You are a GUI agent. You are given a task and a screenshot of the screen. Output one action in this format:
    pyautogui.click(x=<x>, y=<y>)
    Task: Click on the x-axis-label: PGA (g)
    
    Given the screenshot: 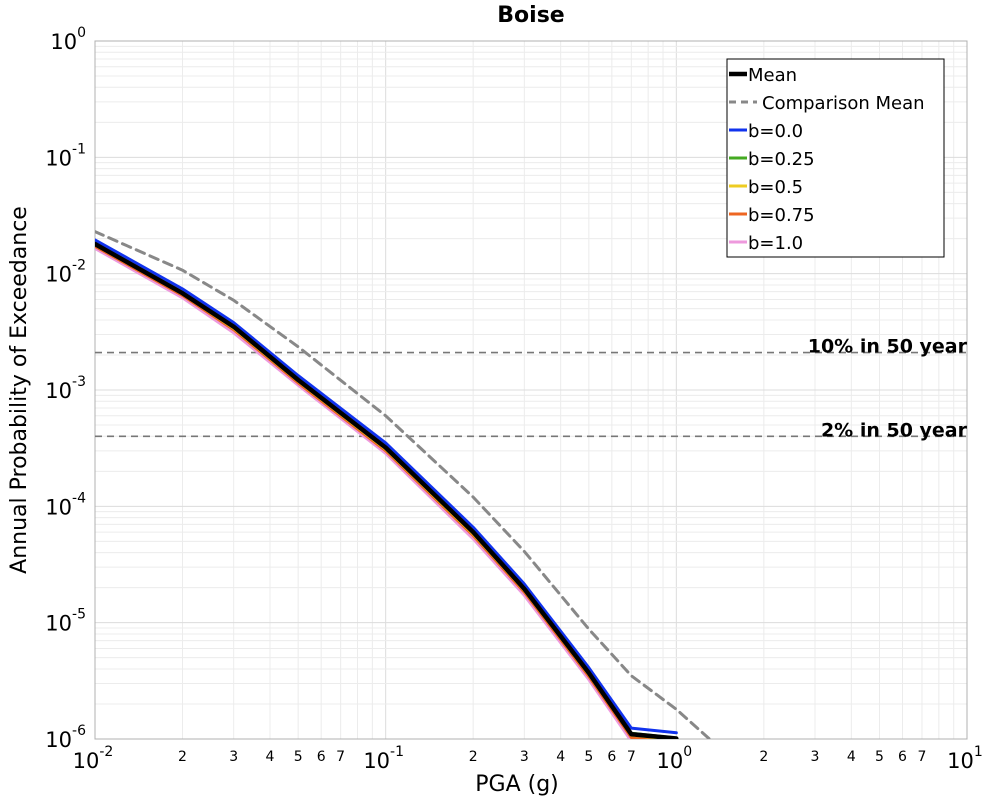 What is the action you would take?
    pyautogui.click(x=517, y=784)
    